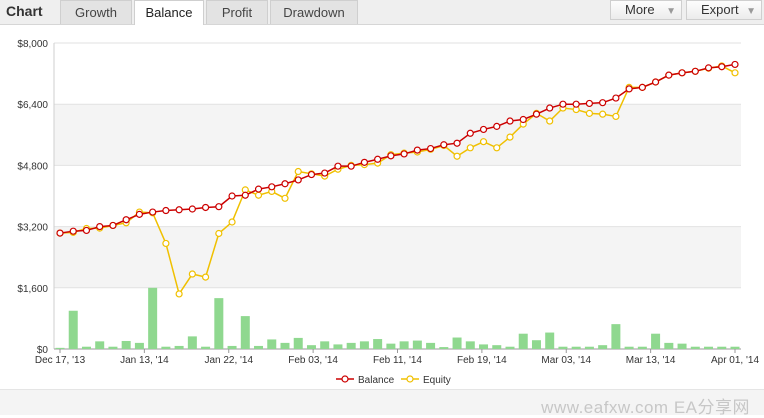 The width and height of the screenshot is (764, 418). Describe the element at coordinates (313, 360) in the screenshot. I see `x-tick-label: Feb 03, '14` at that location.